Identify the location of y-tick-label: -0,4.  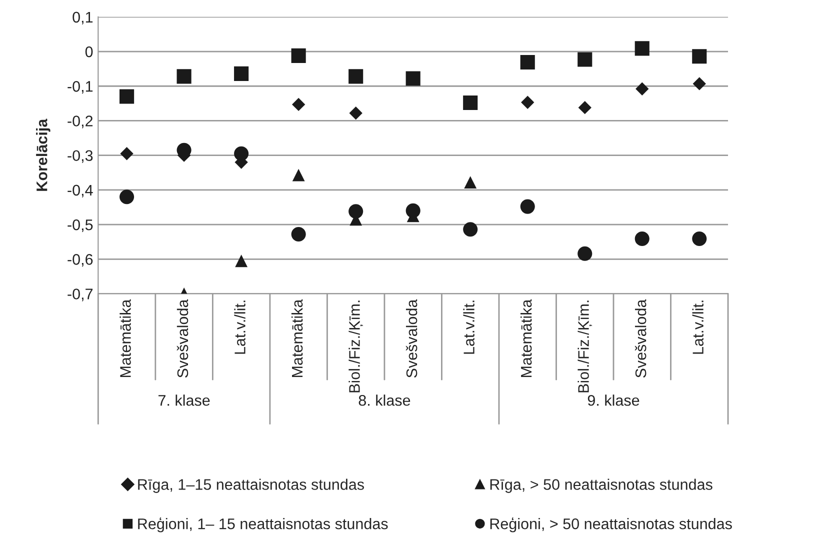
(80, 191).